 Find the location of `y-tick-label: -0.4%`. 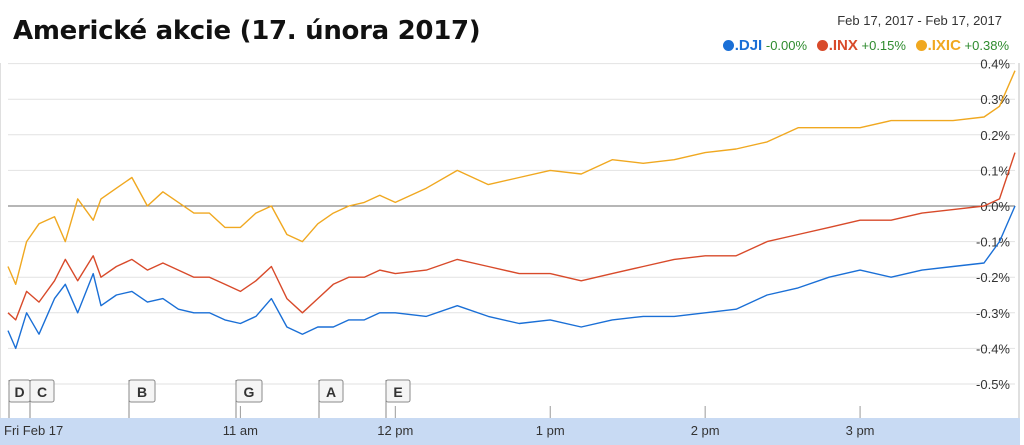

y-tick-label: -0.4% is located at coordinates (993, 348).